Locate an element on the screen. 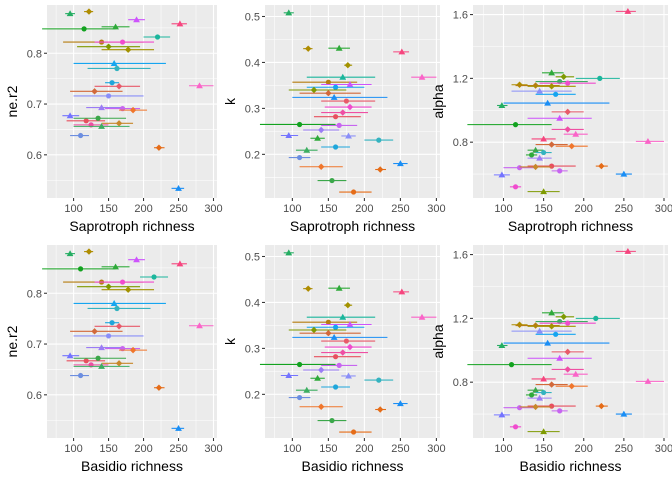  y-axis-title: alpha is located at coordinates (438, 101).